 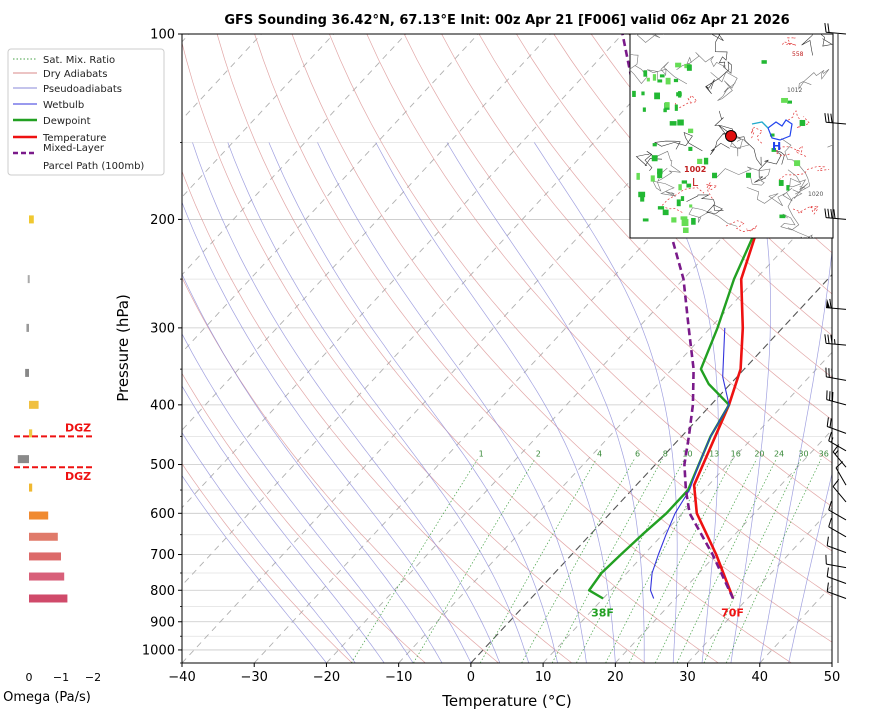 I want to click on map-pressure-label: 1002, so click(x=695, y=169).